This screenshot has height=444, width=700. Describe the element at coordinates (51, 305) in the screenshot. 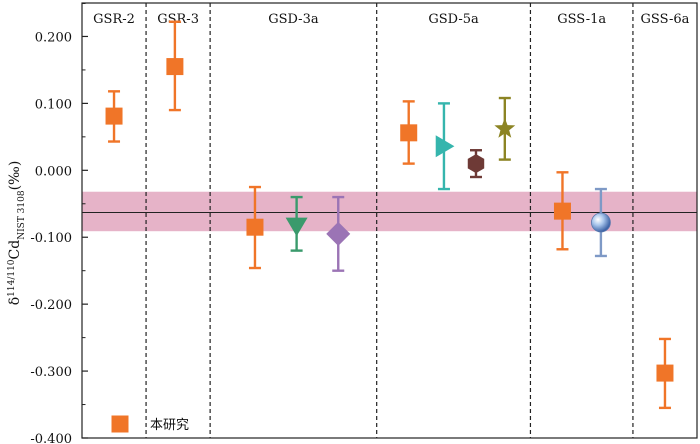

I see `y-tick-label: -0.200` at that location.